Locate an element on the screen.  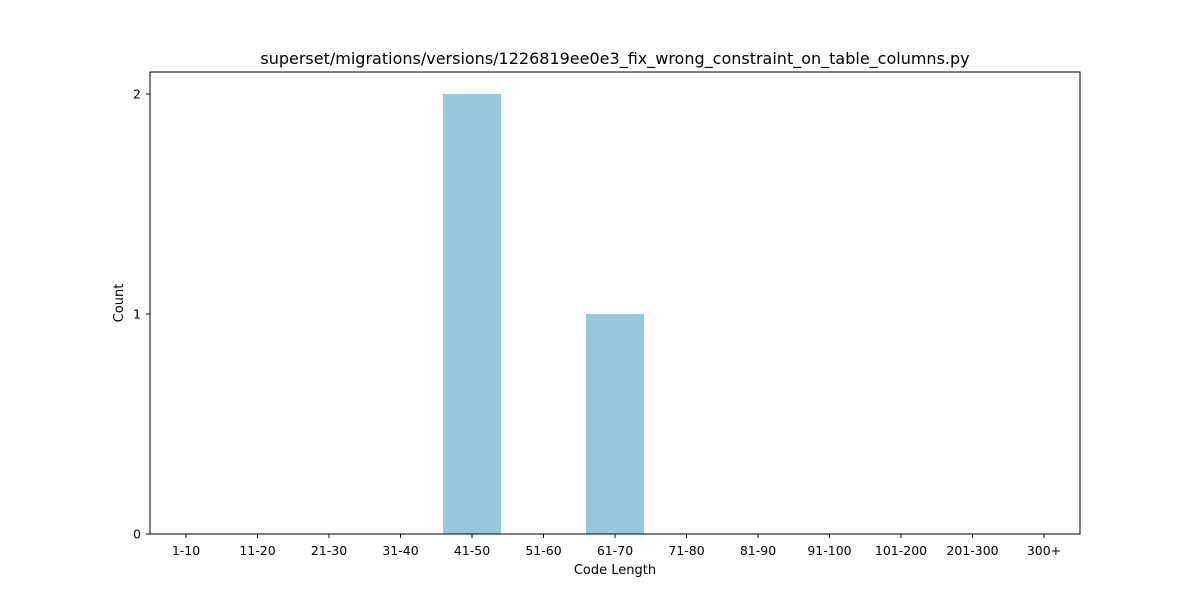
y-tick-label: 2 is located at coordinates (137, 94).